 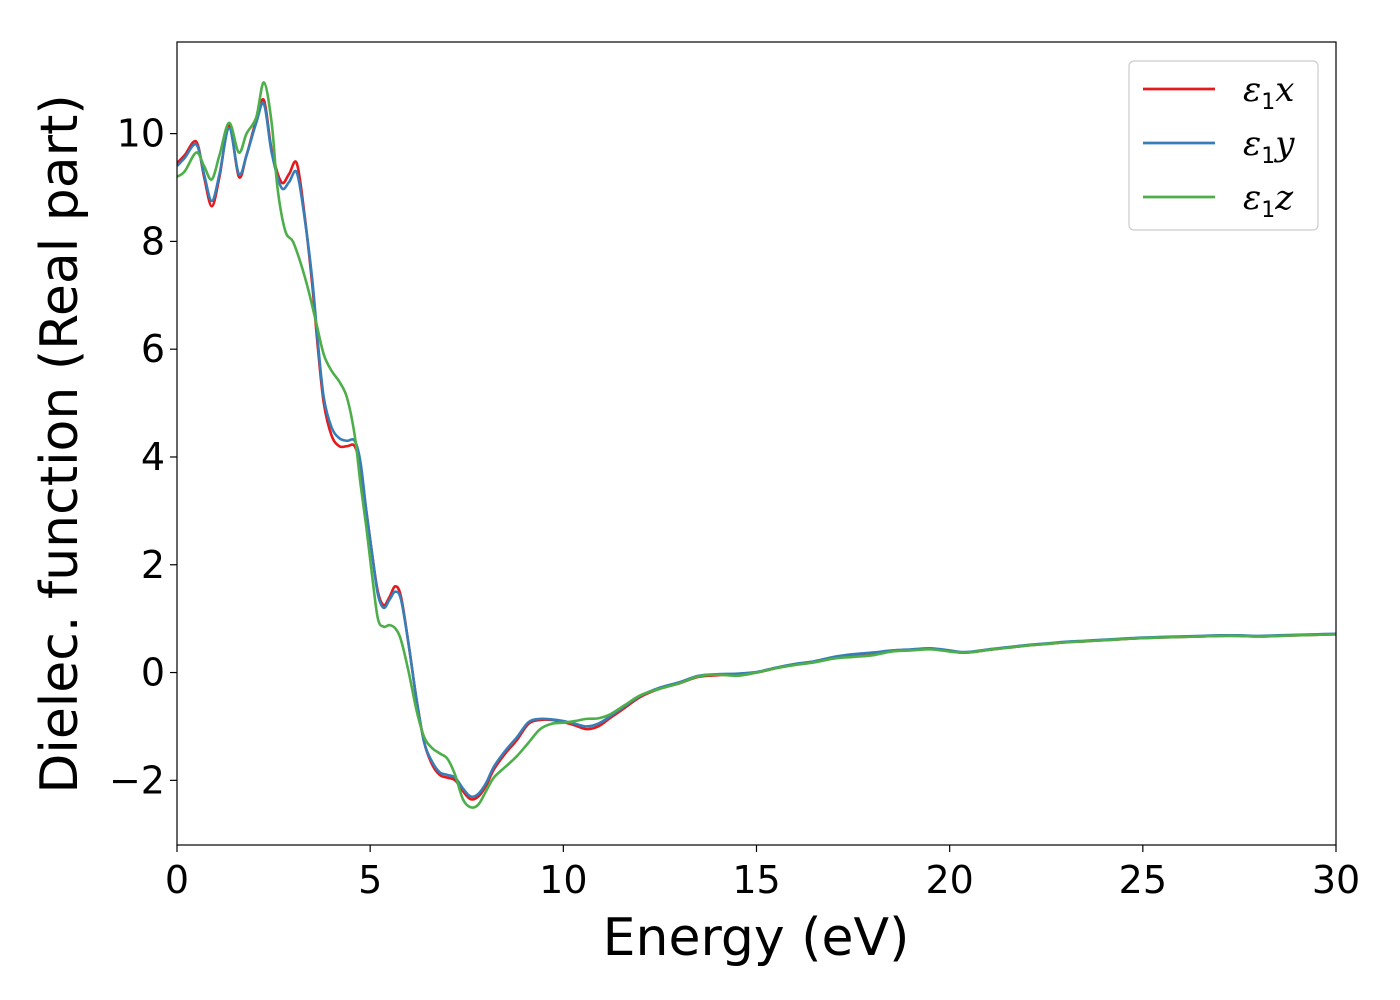 What do you see at coordinates (153, 457) in the screenshot?
I see `y-tick-label: 4` at bounding box center [153, 457].